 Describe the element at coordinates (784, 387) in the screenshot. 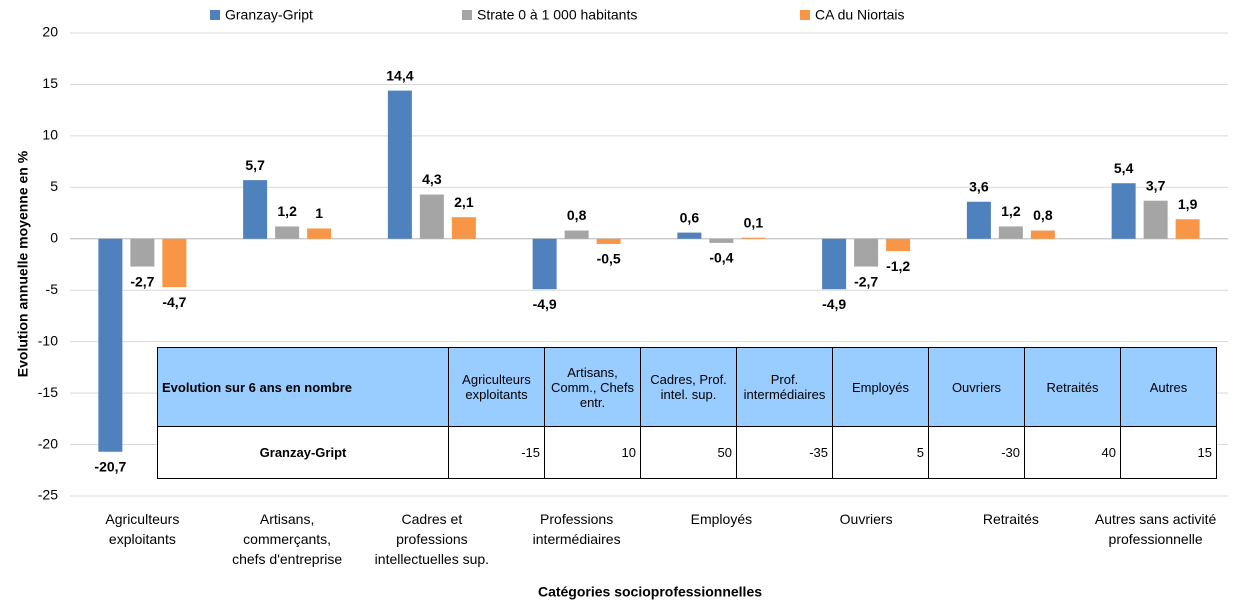

I see `table-header-cell: Prof. intermédiaires` at that location.